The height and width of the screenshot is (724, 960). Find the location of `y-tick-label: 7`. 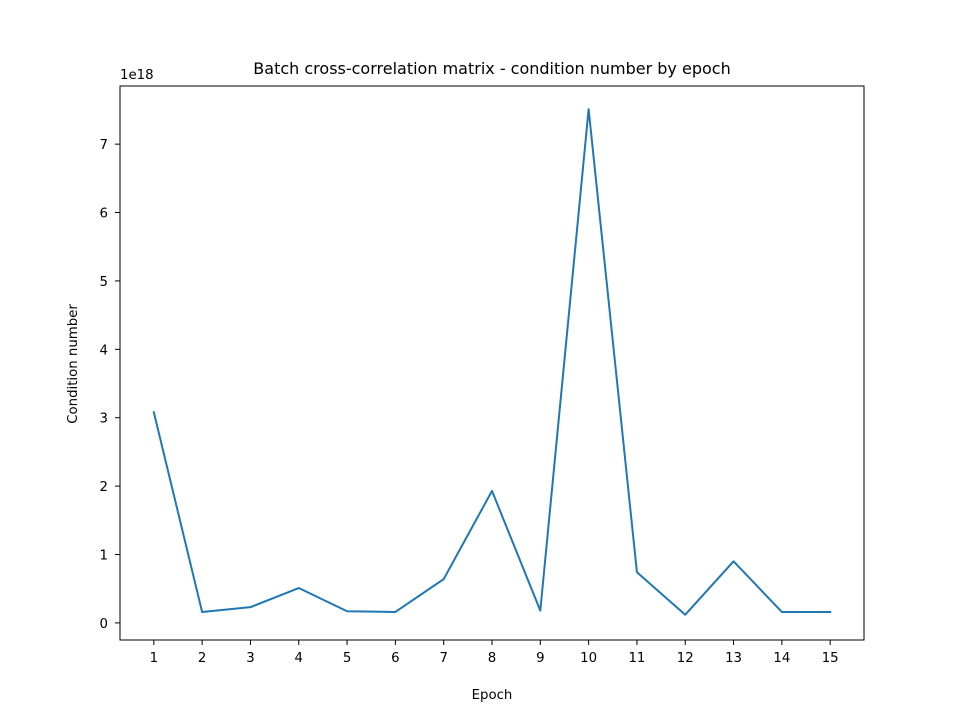

y-tick-label: 7 is located at coordinates (104, 145).